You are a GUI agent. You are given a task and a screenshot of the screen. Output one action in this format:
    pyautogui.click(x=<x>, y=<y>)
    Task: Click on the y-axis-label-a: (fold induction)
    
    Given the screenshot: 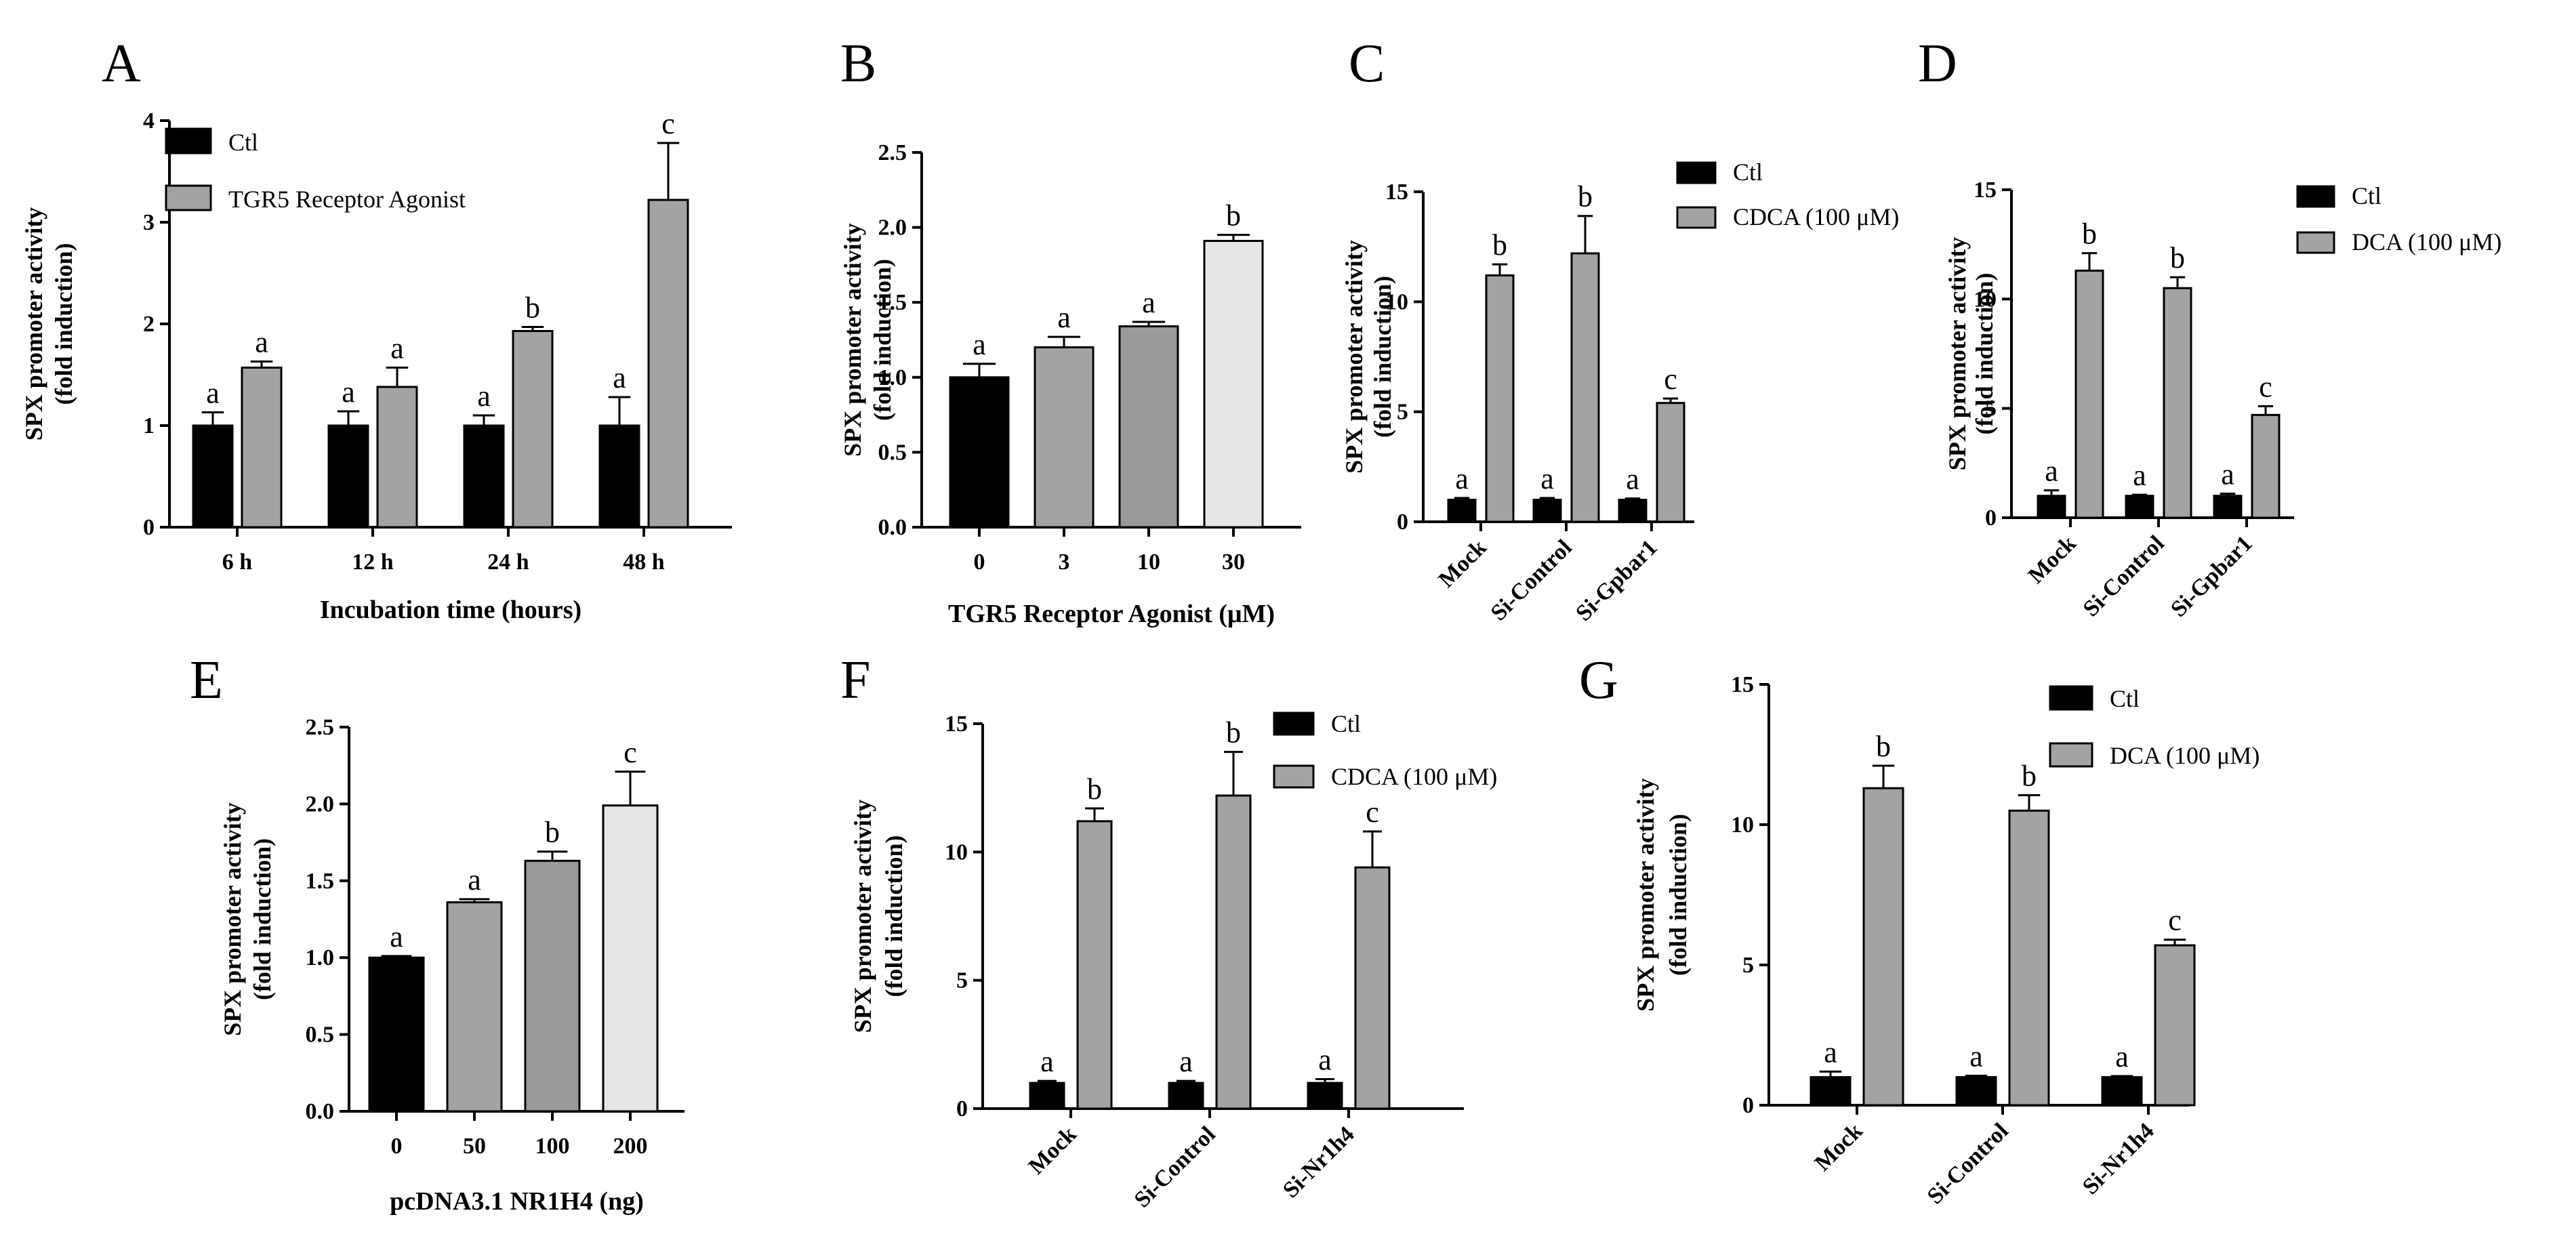 What is the action you would take?
    pyautogui.click(x=64, y=324)
    